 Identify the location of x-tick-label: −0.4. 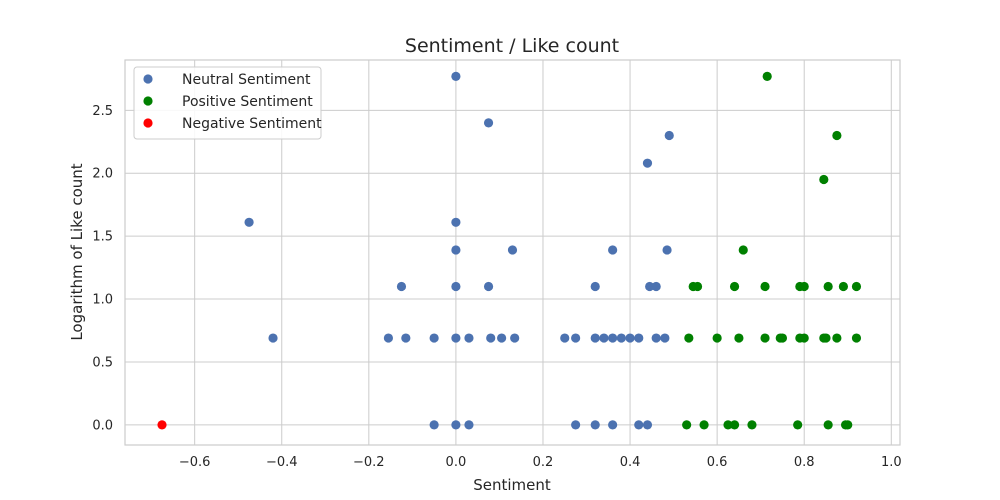
(282, 462).